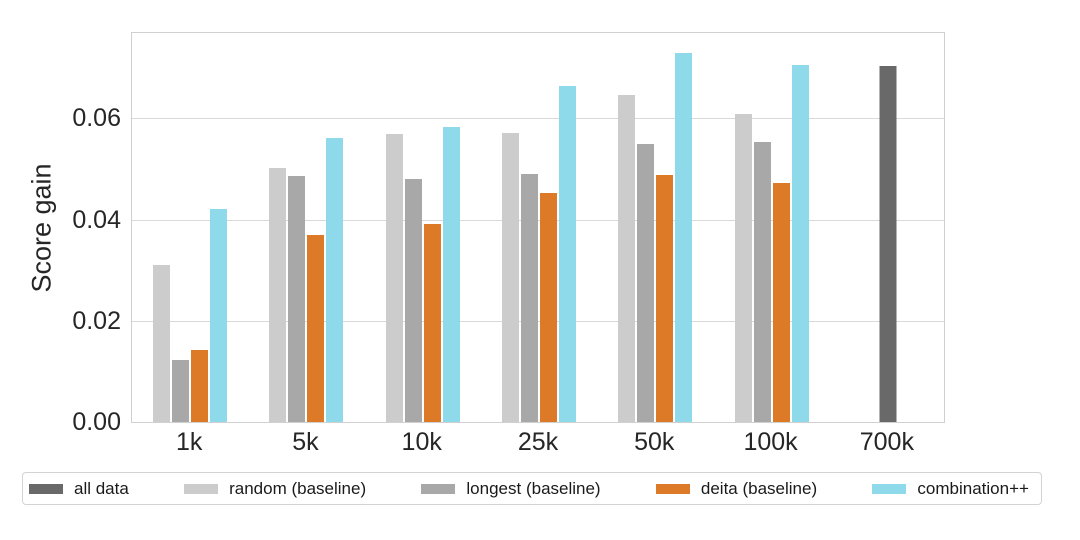 This screenshot has height=540, width=1080. What do you see at coordinates (219, 315) in the screenshot?
I see `bar-combination++-1k` at bounding box center [219, 315].